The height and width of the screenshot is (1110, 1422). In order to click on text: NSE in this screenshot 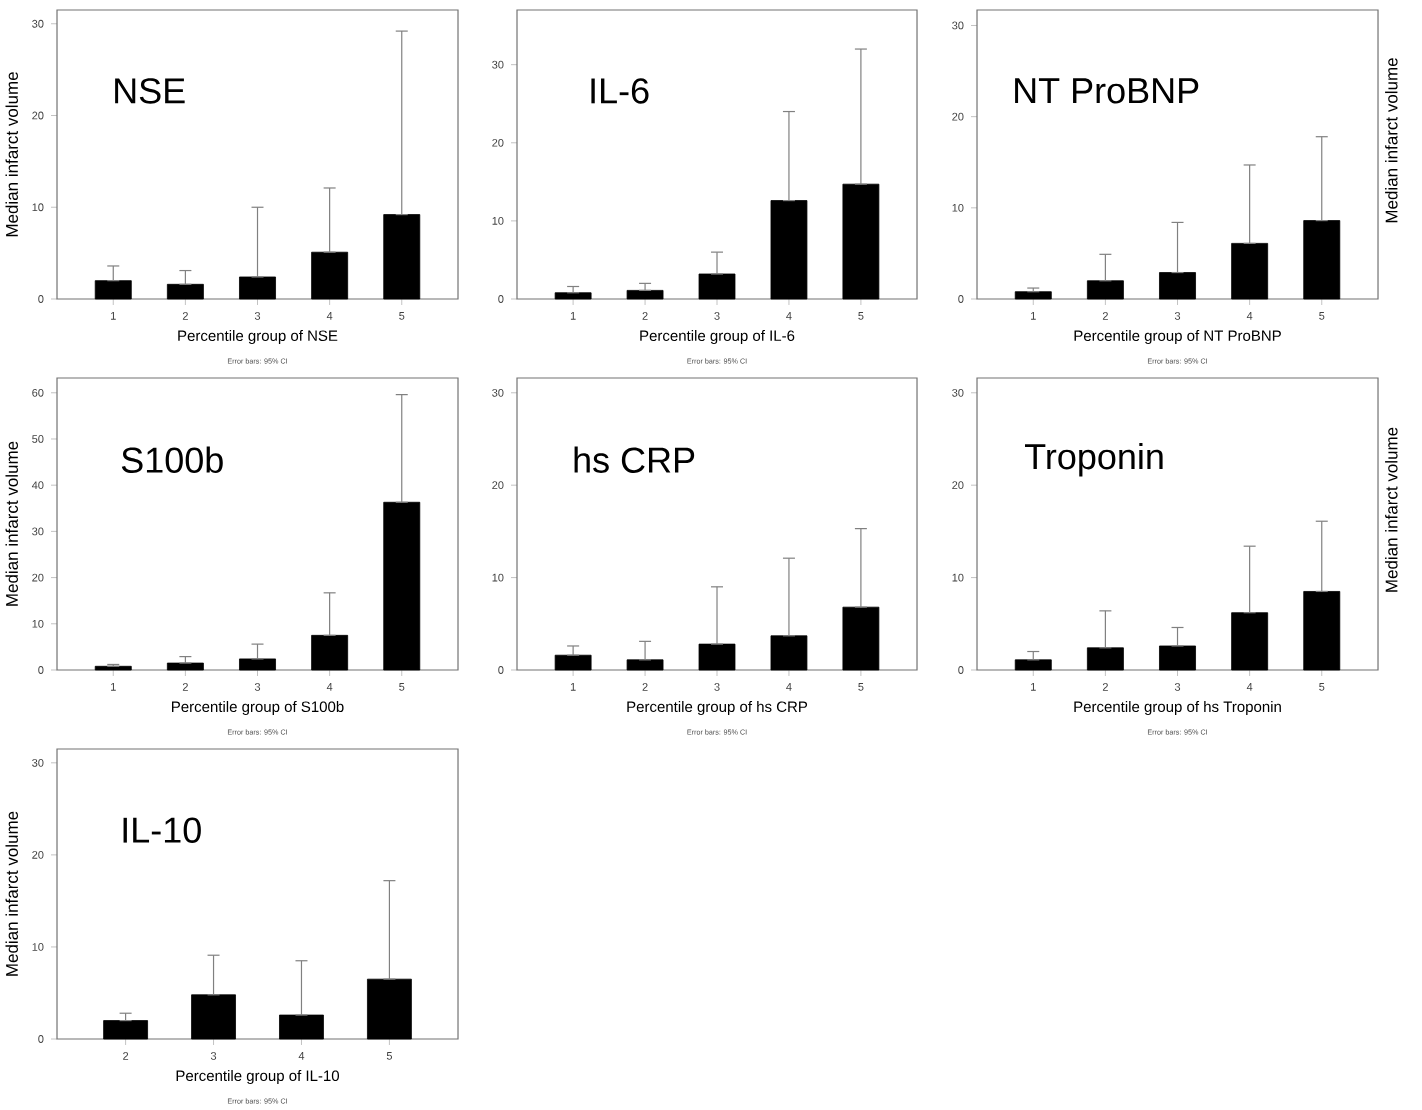, I will do `click(150, 91)`.